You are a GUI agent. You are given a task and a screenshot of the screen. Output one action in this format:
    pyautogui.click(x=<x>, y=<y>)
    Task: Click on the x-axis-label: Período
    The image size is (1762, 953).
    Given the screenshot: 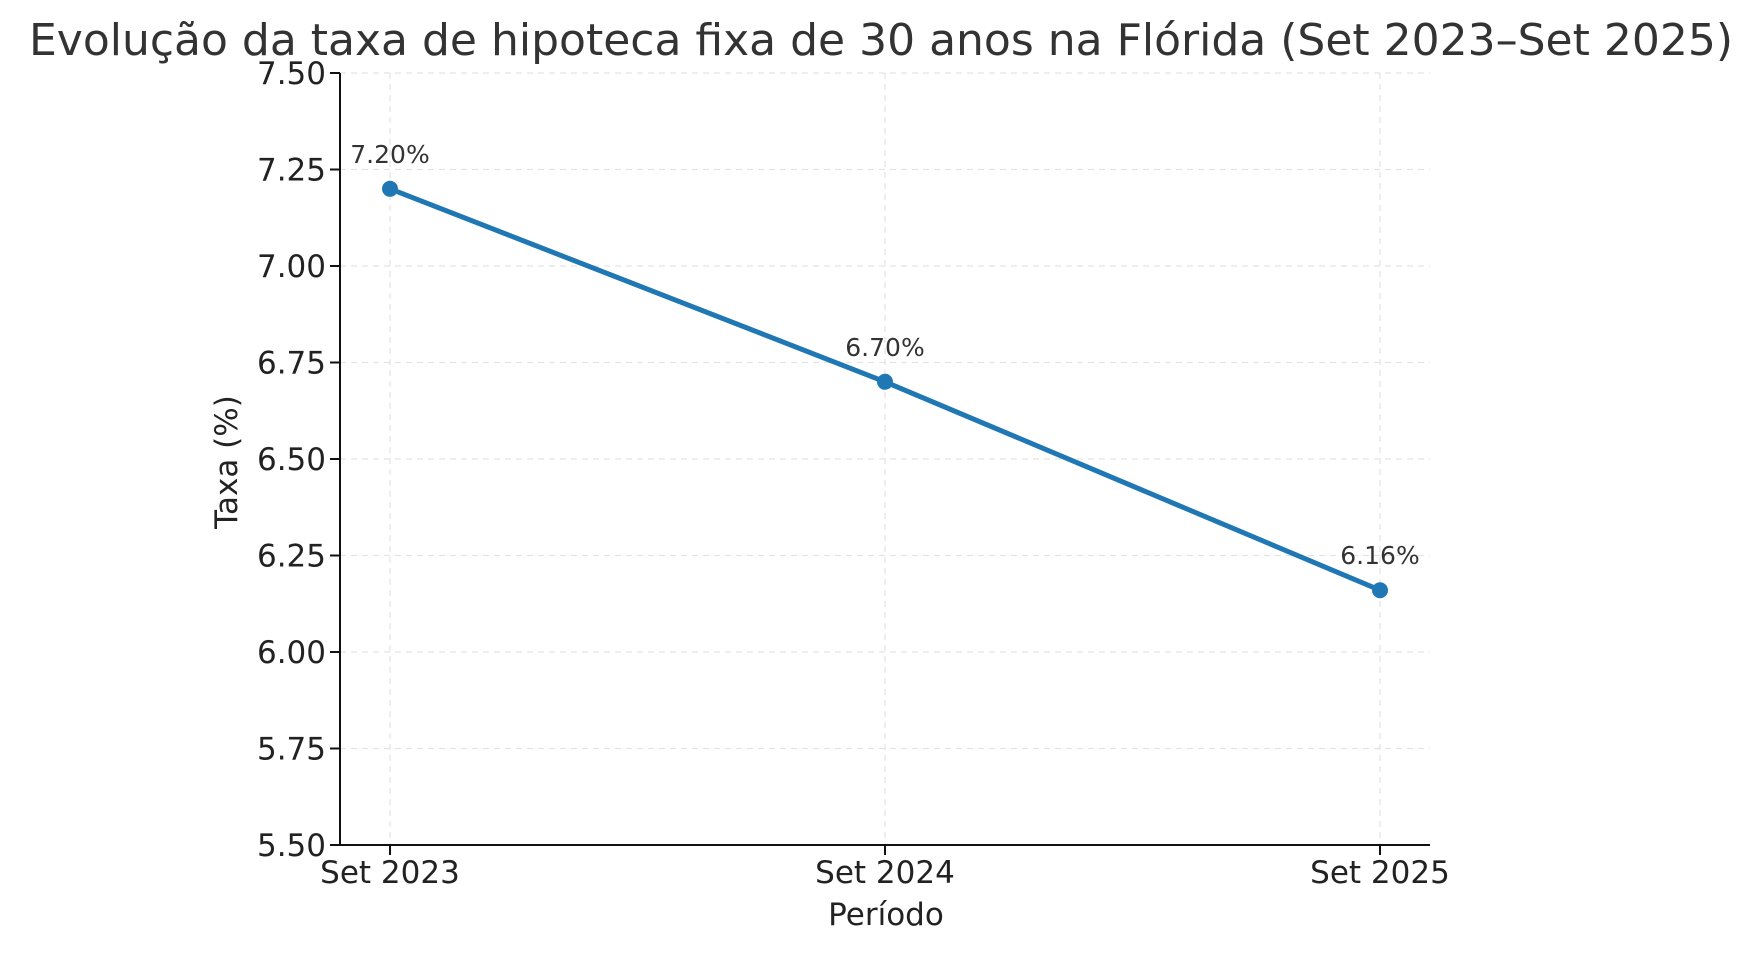 What is the action you would take?
    pyautogui.click(x=886, y=915)
    